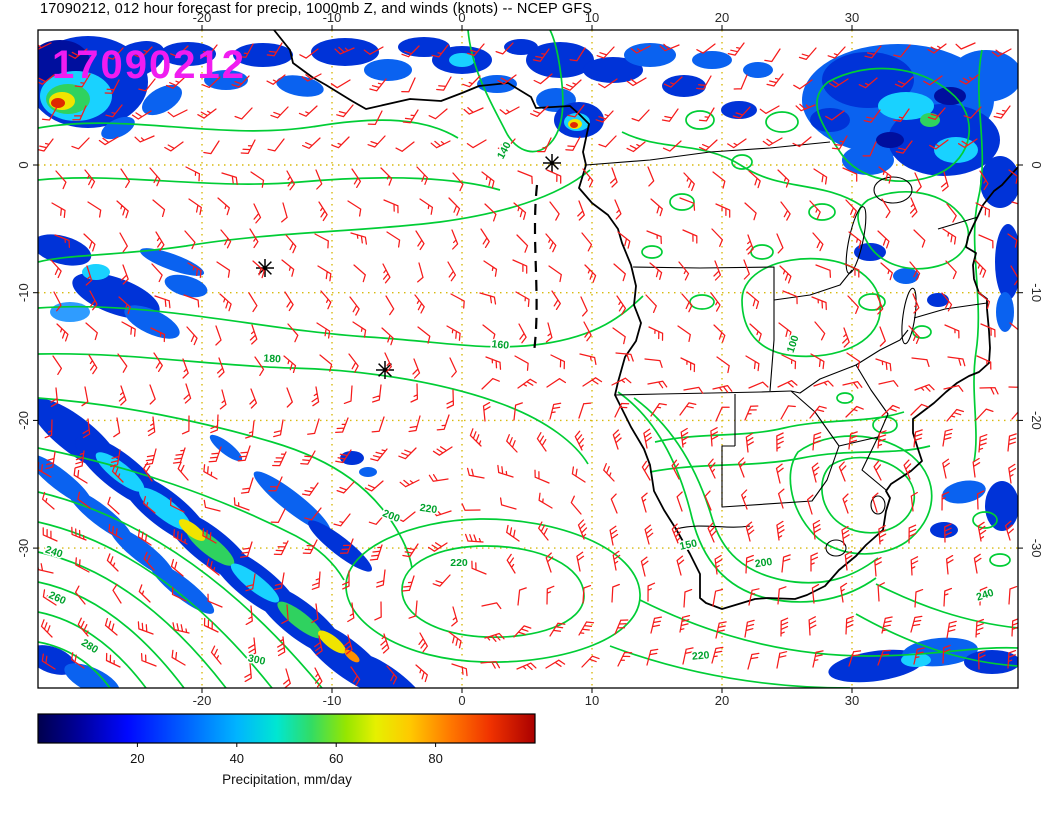 The height and width of the screenshot is (816, 1056). Describe the element at coordinates (500, 345) in the screenshot. I see `contour-label: 160` at that location.